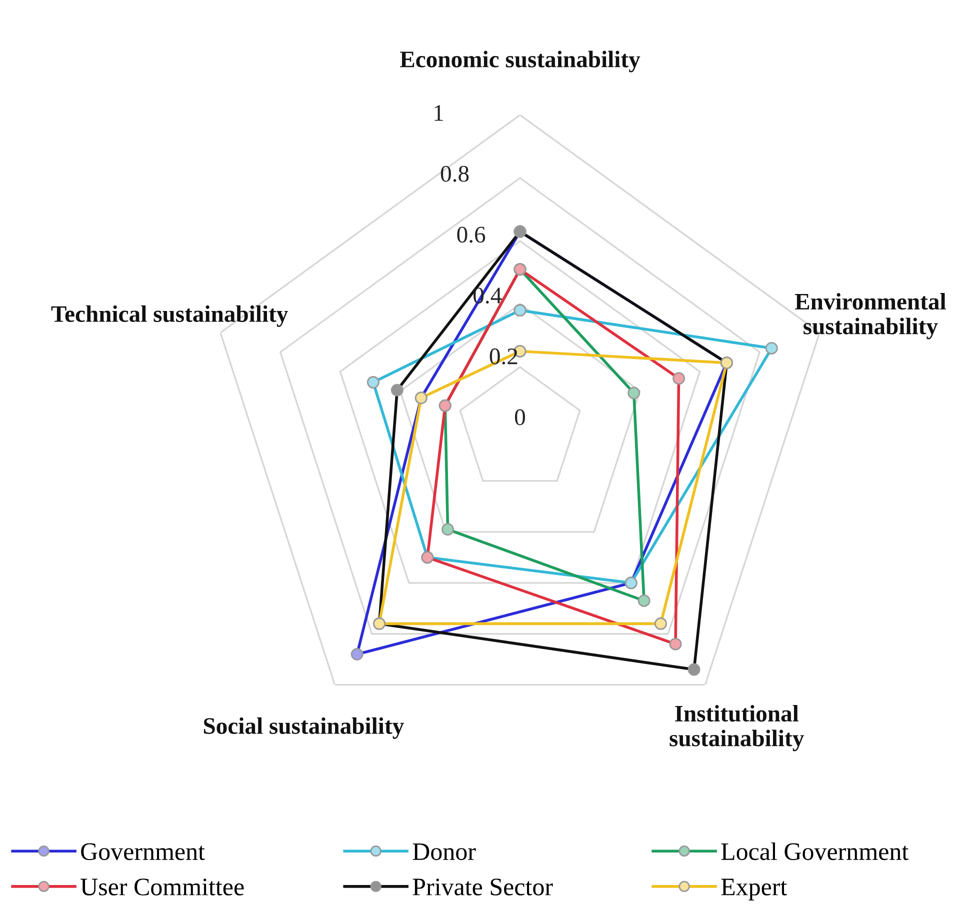 Image resolution: width=980 pixels, height=923 pixels. Describe the element at coordinates (162, 887) in the screenshot. I see `legend-label: User Committee` at that location.